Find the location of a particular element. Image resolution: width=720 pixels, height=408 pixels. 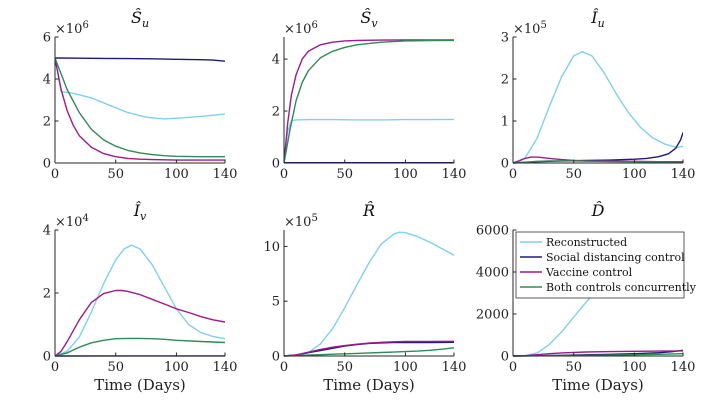

panel-Iu: 0 50 100 140 0 1 2 3 ×105 Îu is located at coordinates (598, 94).